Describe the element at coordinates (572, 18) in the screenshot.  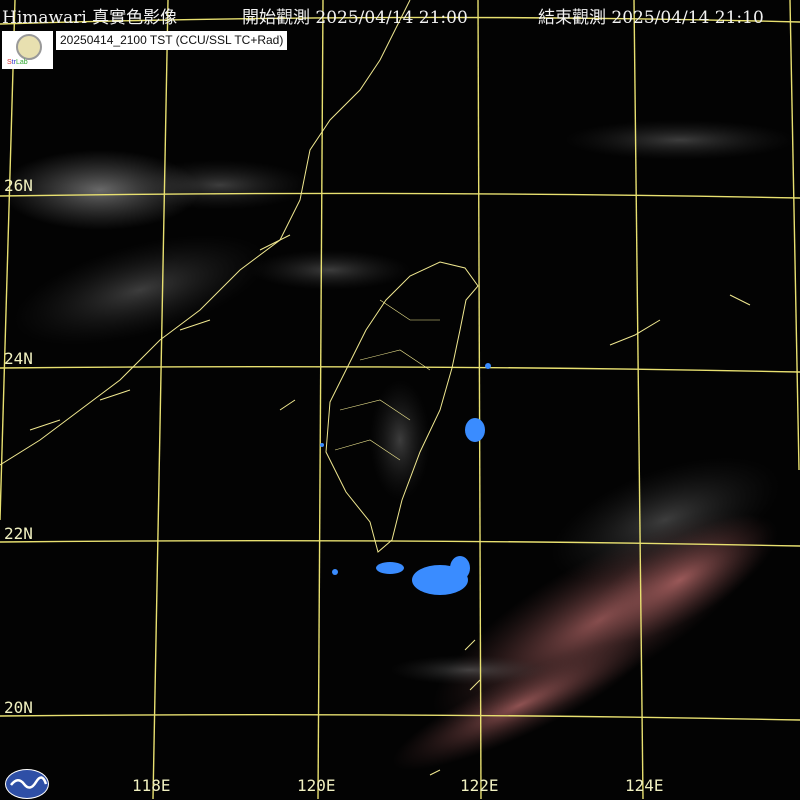
I see `end-label: 結束觀測` at that location.